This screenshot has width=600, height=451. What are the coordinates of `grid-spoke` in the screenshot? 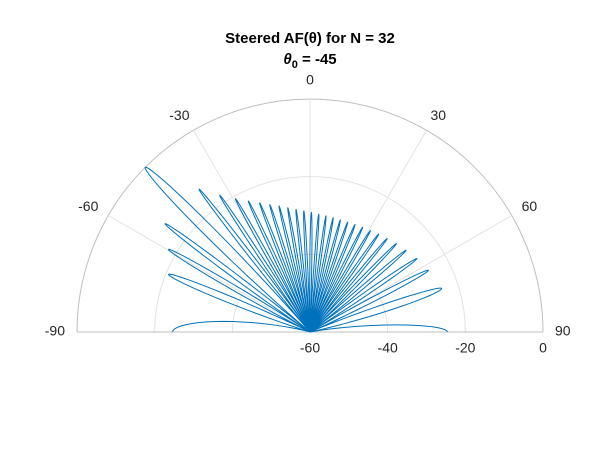 It's located at (209, 274).